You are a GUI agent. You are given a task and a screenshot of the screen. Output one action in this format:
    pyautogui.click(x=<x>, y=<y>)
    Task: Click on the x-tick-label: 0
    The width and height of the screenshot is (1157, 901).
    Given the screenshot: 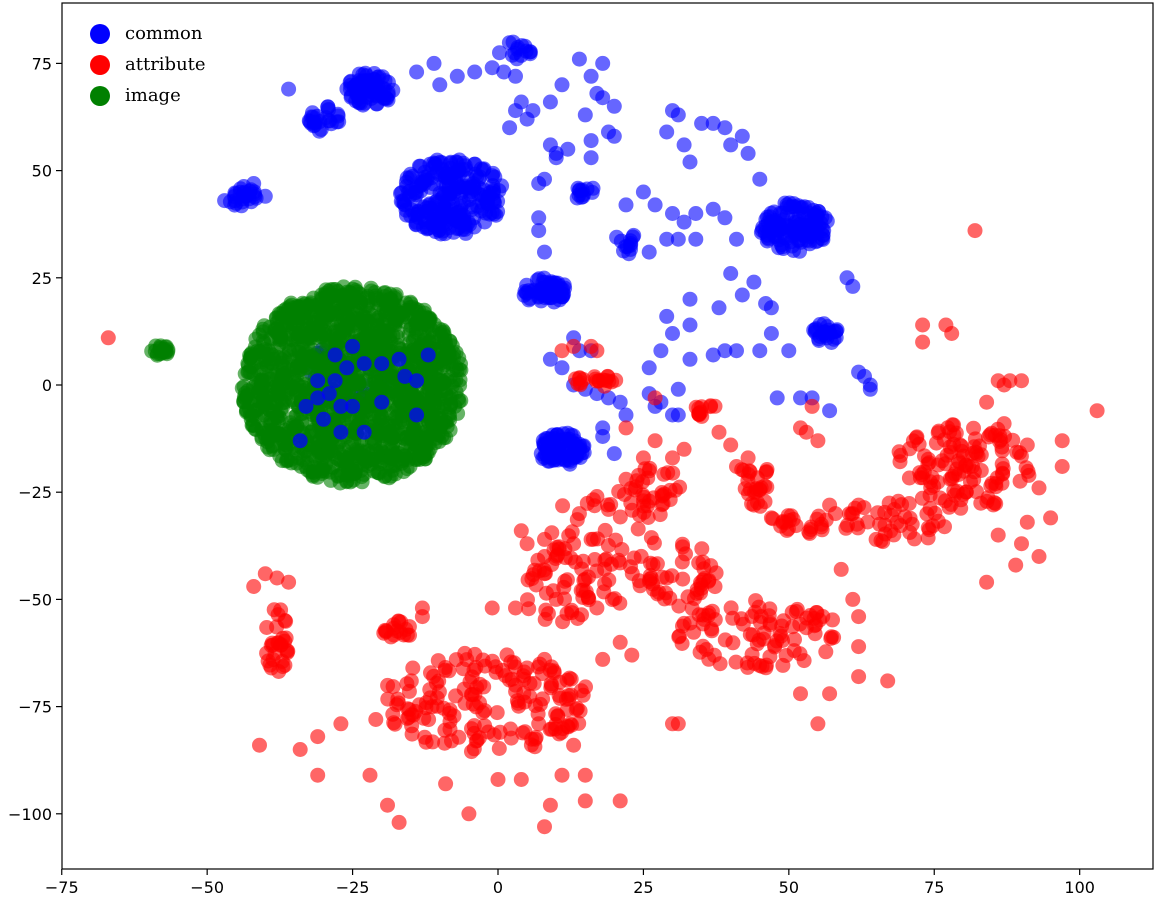 What is the action you would take?
    pyautogui.click(x=498, y=887)
    